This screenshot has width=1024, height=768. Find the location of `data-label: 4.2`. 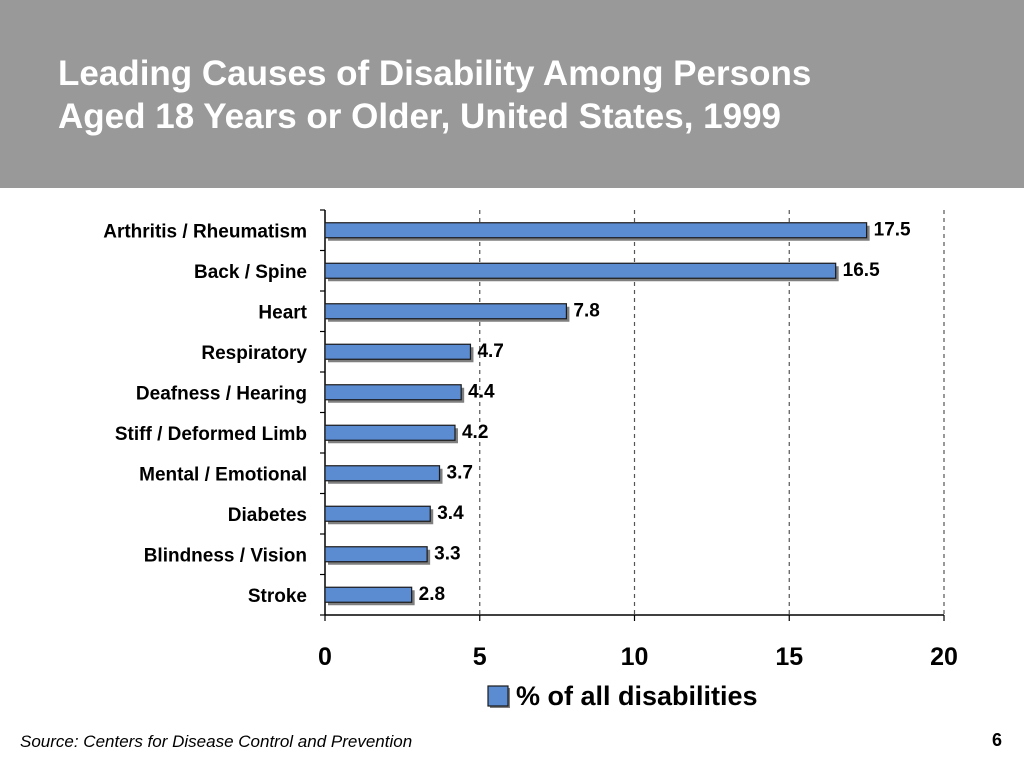

data-label: 4.2 is located at coordinates (475, 432).